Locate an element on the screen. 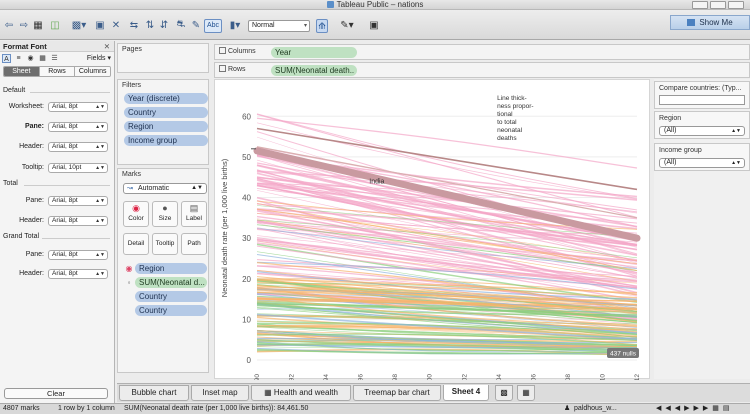 The width and height of the screenshot is (750, 414). sort-descending-icon: ⇵ is located at coordinates (164, 25).